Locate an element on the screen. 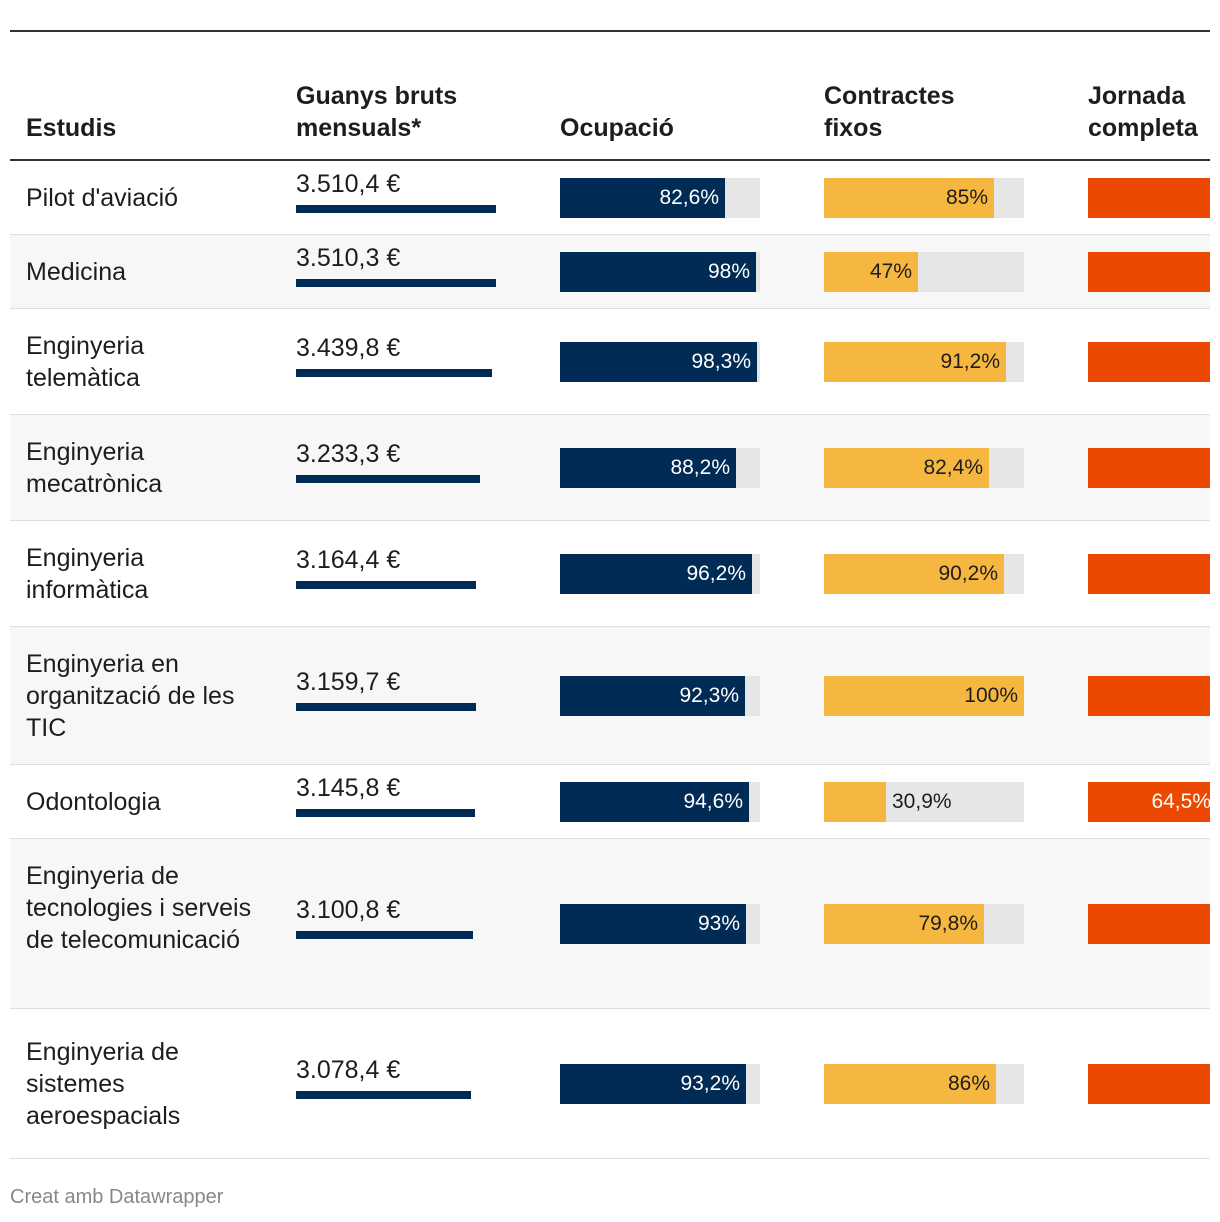  permanent-bar-track: 91,2% is located at coordinates (924, 362).